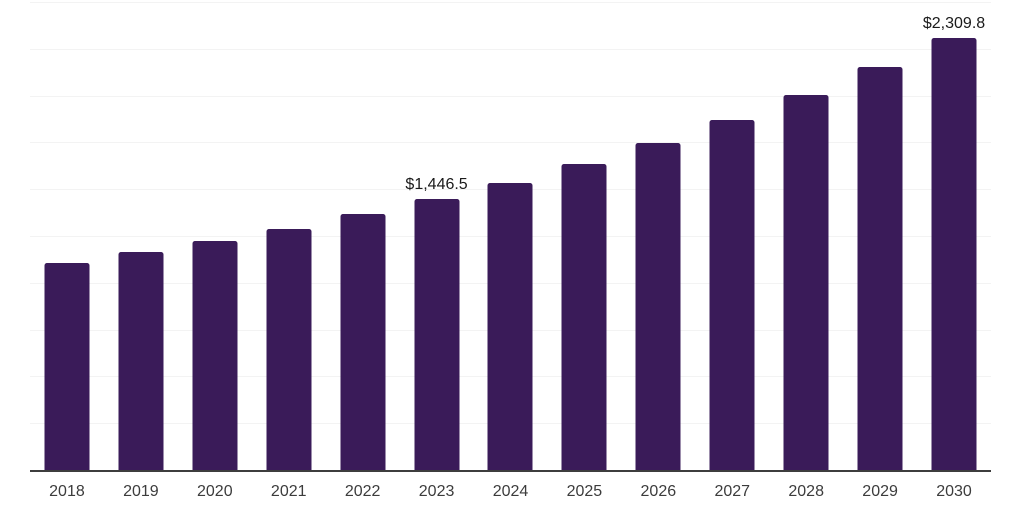 This screenshot has width=1024, height=512. What do you see at coordinates (436, 491) in the screenshot?
I see `x-tick-label: 2023` at bounding box center [436, 491].